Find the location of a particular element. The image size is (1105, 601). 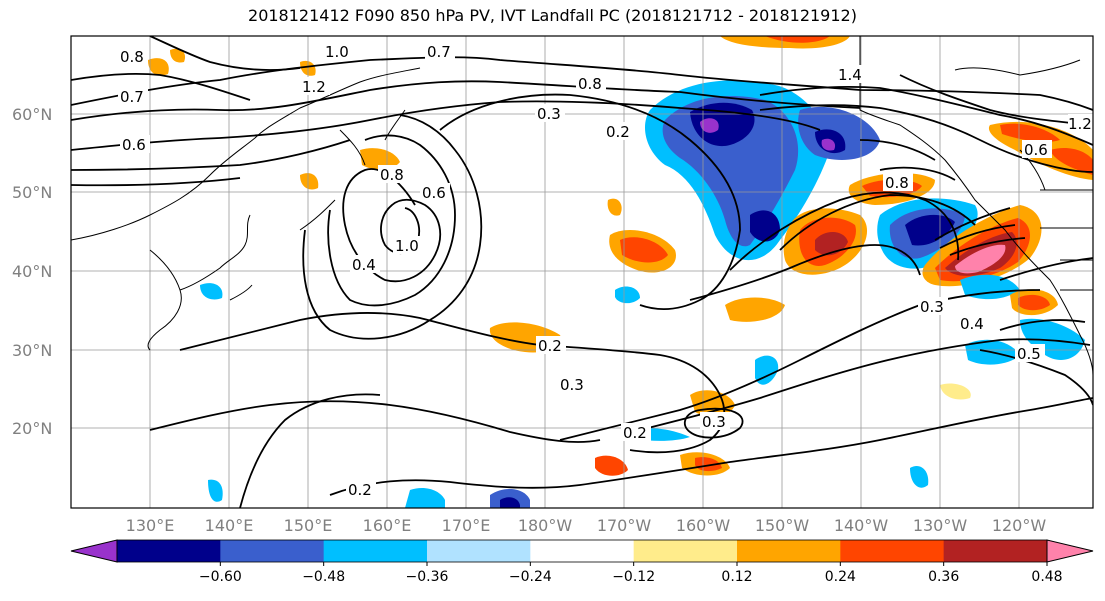

colorbar-tick-label: 0.12 is located at coordinates (736, 577).